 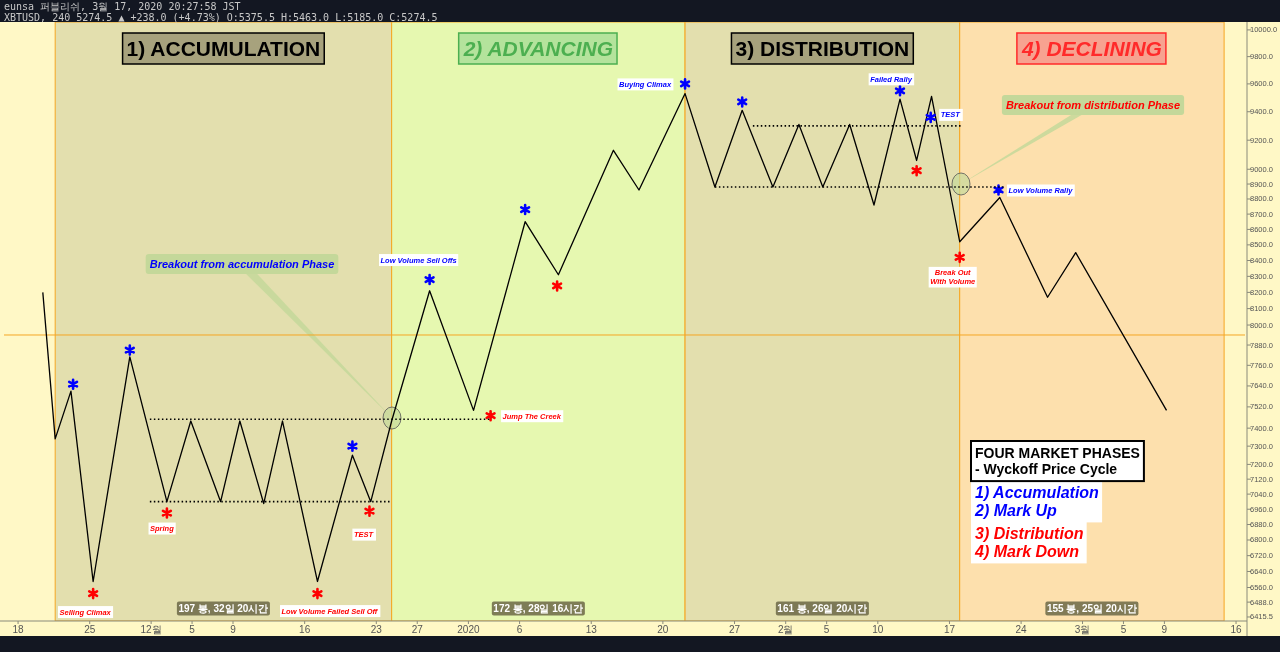 I want to click on band-label: 2) ADVANCING, so click(x=538, y=48).